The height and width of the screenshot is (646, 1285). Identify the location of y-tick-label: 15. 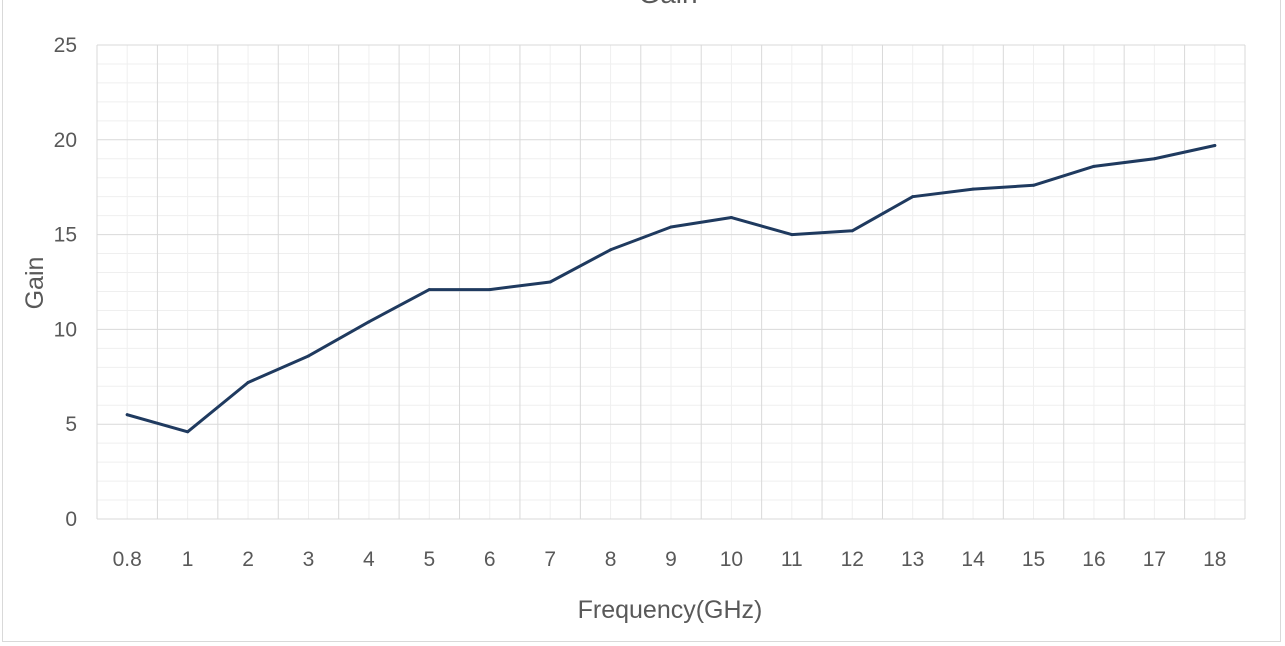
(65, 235).